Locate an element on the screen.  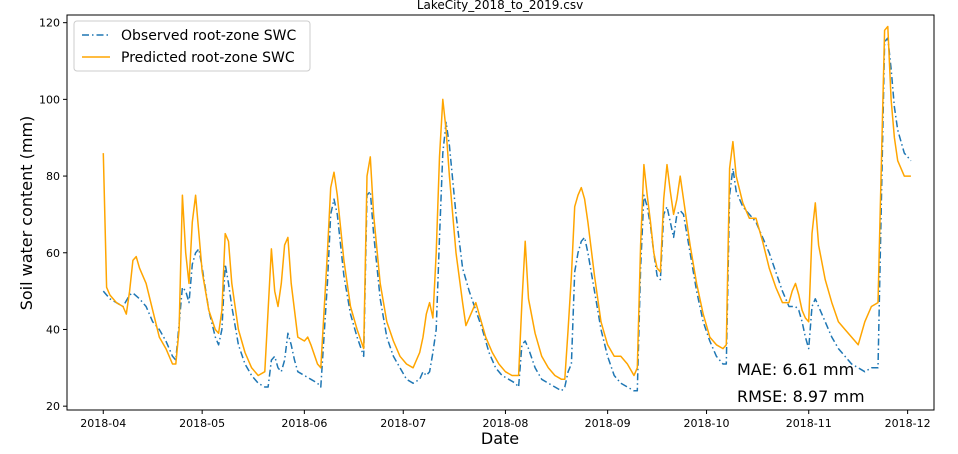
x-tick-label: 2018-12 is located at coordinates (908, 423).